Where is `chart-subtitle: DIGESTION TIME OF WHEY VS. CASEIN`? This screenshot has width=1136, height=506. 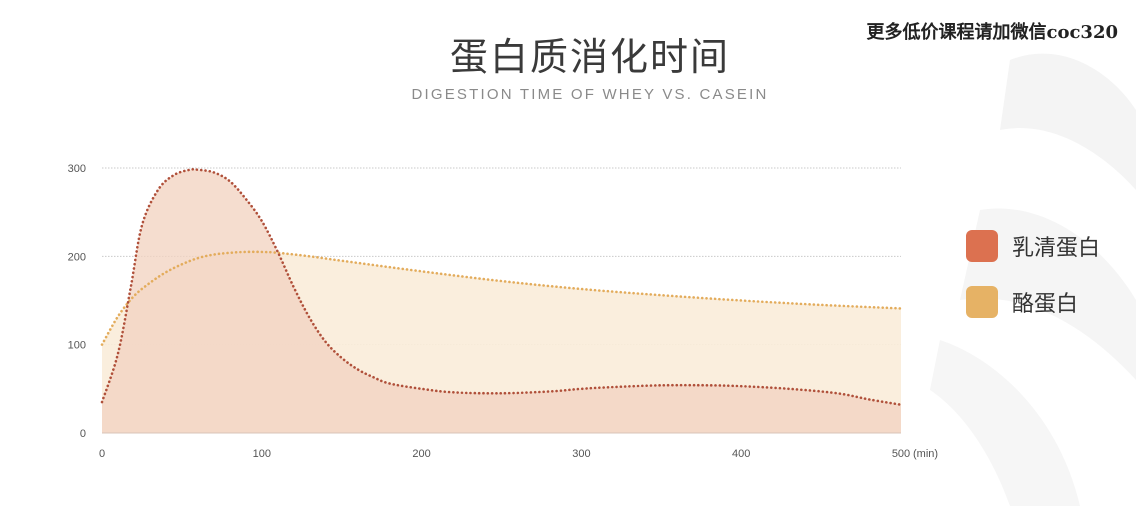
chart-subtitle: DIGESTION TIME OF WHEY VS. CASEIN is located at coordinates (590, 94).